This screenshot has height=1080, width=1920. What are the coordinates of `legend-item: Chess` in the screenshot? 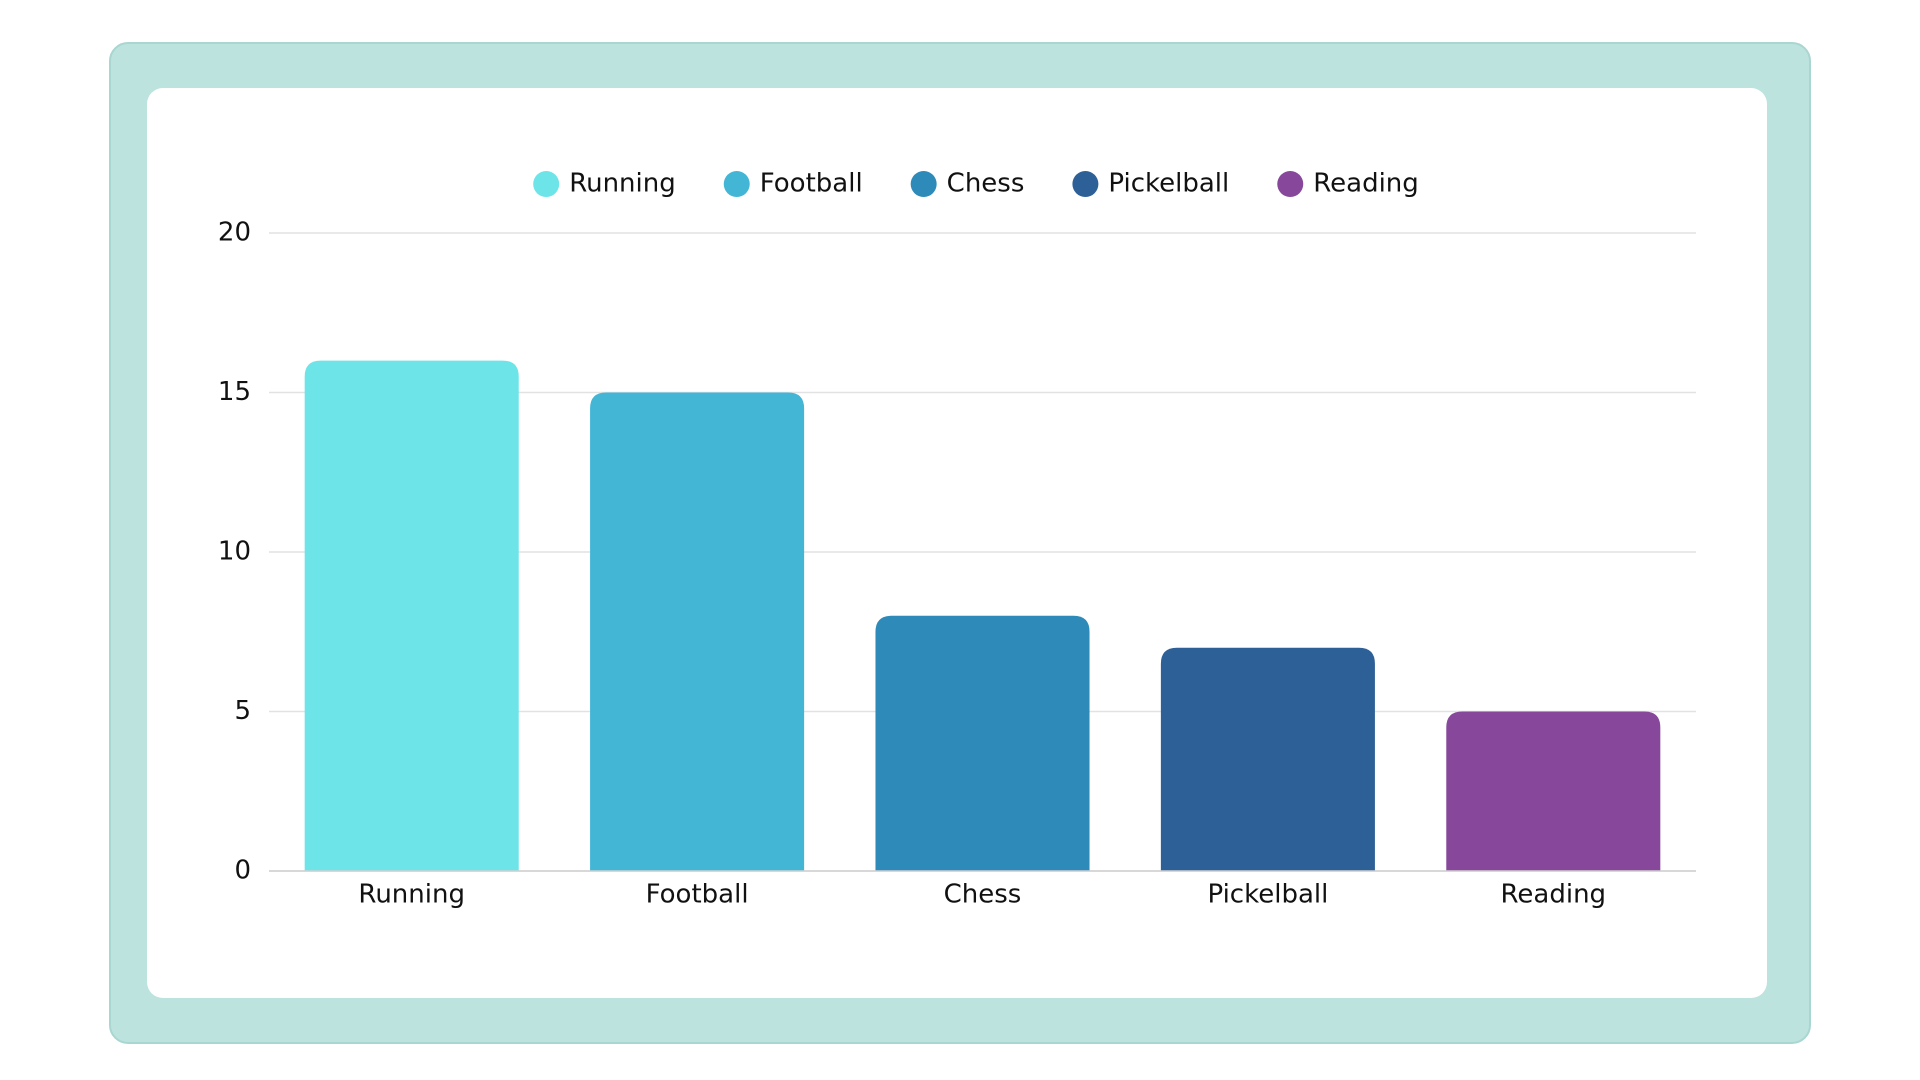 It's located at (967, 184).